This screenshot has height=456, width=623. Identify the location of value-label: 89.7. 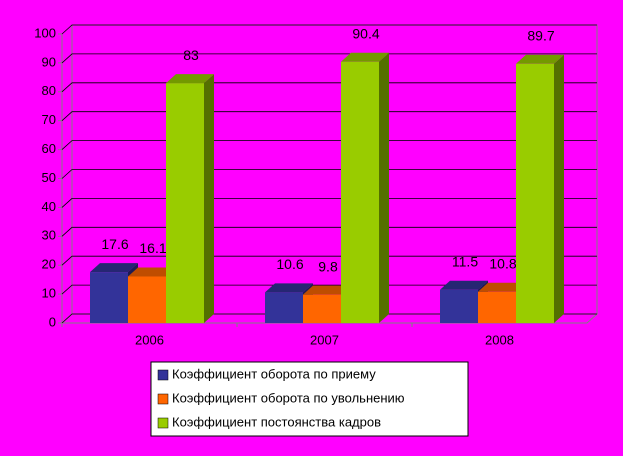
(540, 35).